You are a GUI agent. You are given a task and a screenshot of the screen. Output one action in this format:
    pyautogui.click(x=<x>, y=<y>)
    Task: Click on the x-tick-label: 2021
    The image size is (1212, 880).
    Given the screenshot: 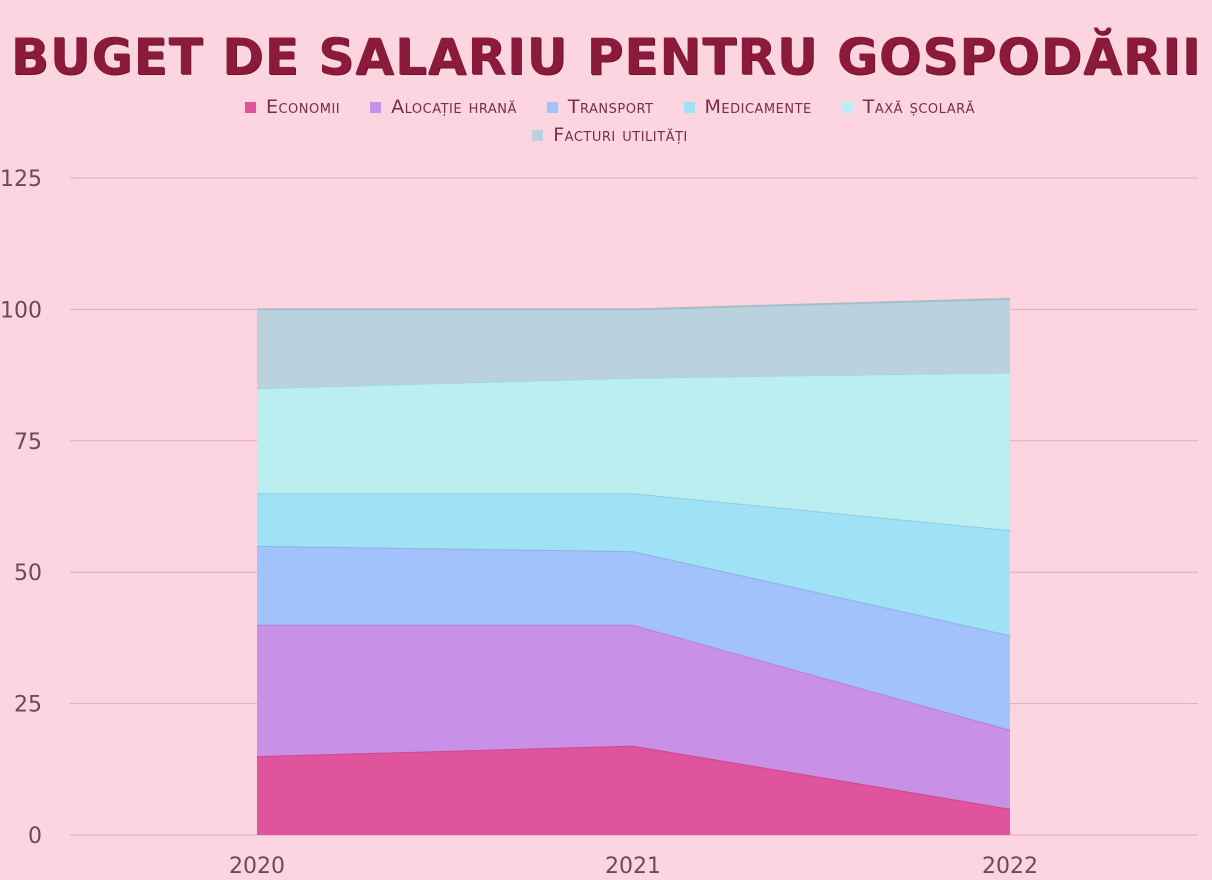 What is the action you would take?
    pyautogui.click(x=633, y=866)
    